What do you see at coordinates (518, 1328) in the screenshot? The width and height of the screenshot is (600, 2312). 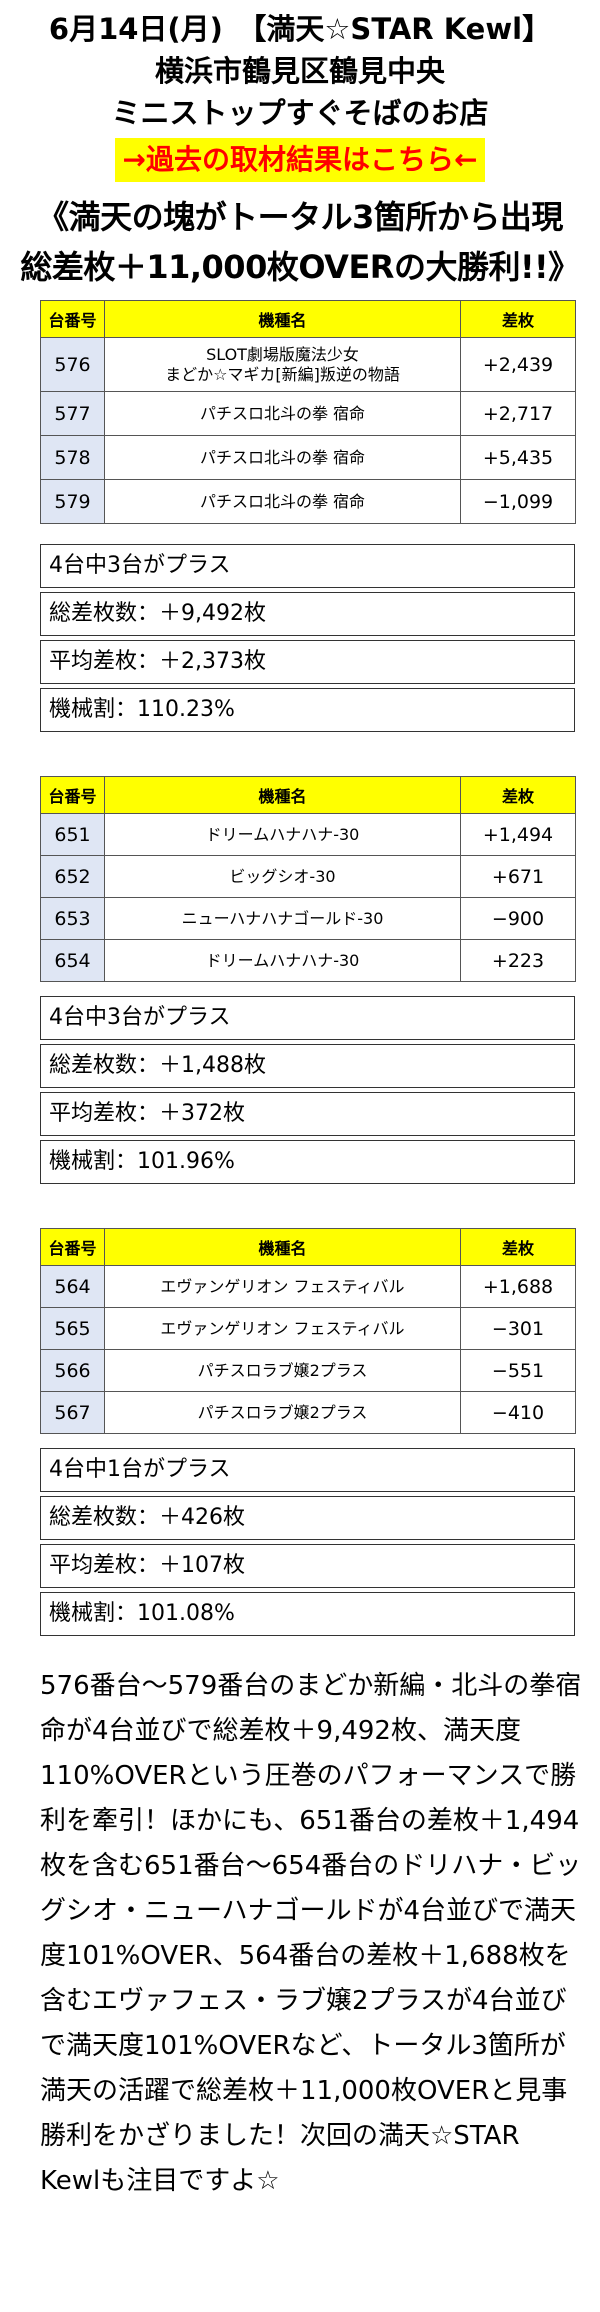 I see `coin-diff: −301` at bounding box center [518, 1328].